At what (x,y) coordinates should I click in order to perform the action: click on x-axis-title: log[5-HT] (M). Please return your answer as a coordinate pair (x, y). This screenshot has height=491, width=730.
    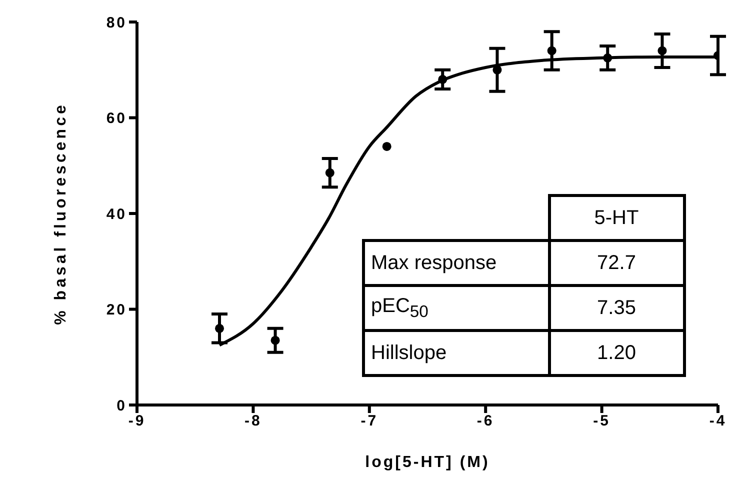
    Looking at the image, I should click on (427, 462).